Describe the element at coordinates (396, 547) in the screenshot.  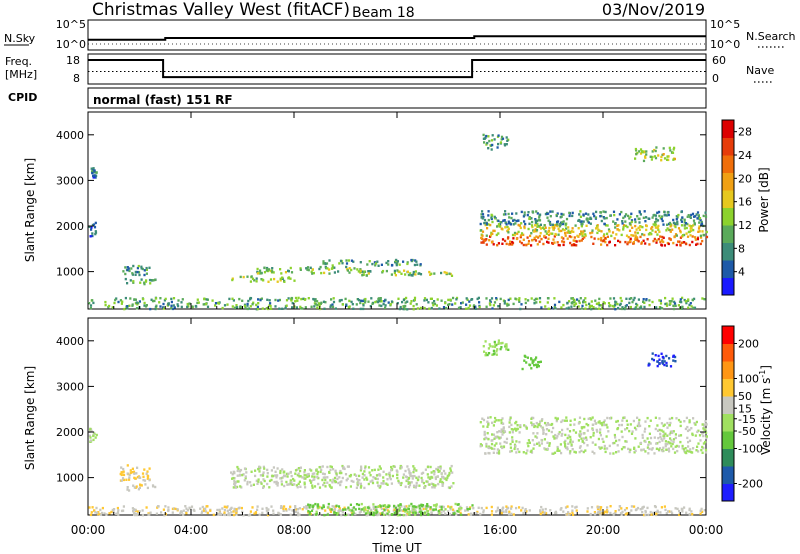
I see `x-axis-title: Time UT` at that location.